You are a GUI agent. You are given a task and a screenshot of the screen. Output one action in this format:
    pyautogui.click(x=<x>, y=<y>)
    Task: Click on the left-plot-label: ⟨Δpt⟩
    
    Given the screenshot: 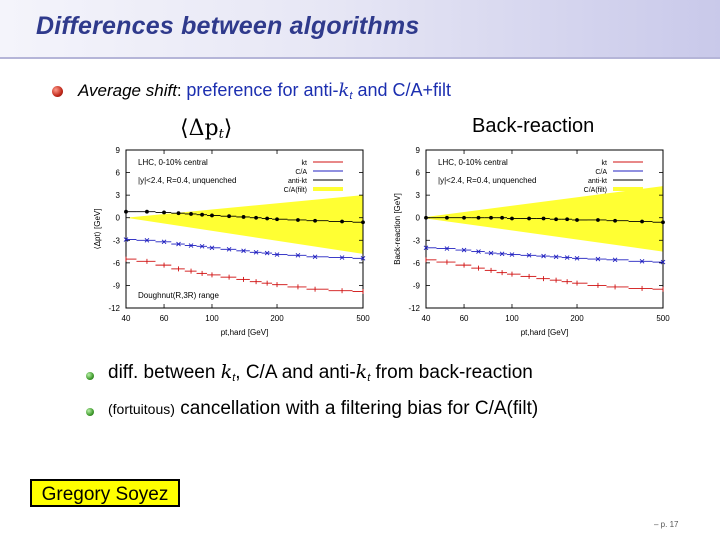 What is the action you would take?
    pyautogui.click(x=206, y=129)
    